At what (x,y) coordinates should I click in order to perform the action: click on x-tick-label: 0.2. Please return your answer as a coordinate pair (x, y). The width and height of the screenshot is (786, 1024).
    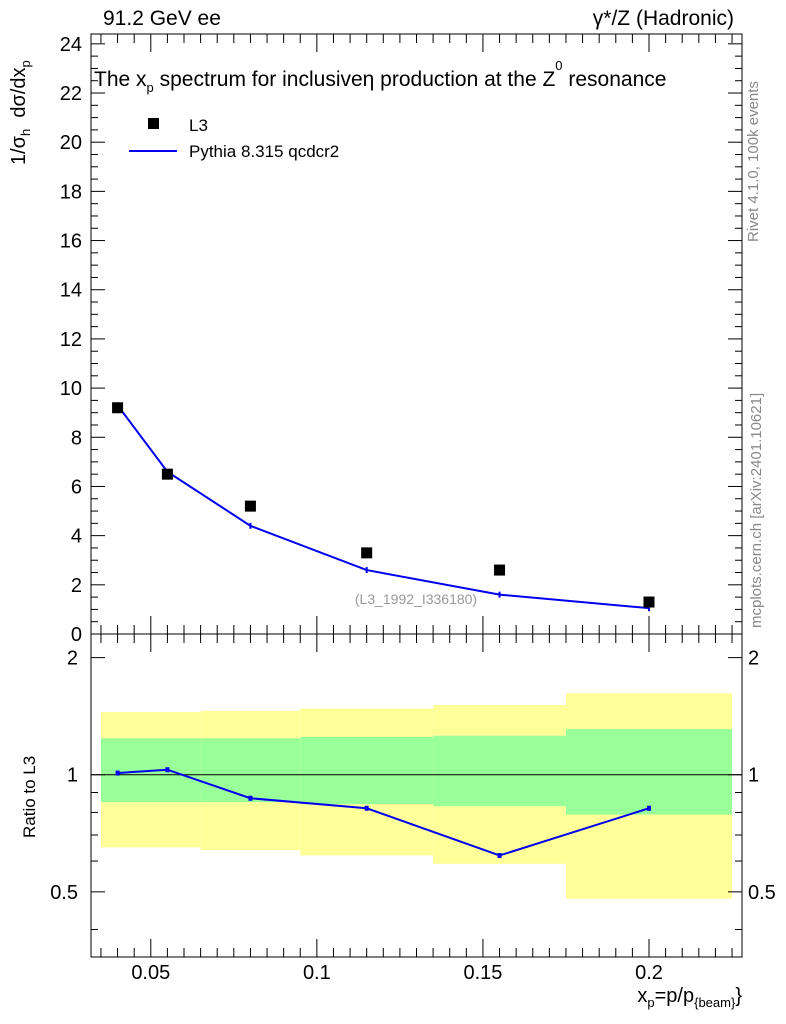
    Looking at the image, I should click on (649, 973).